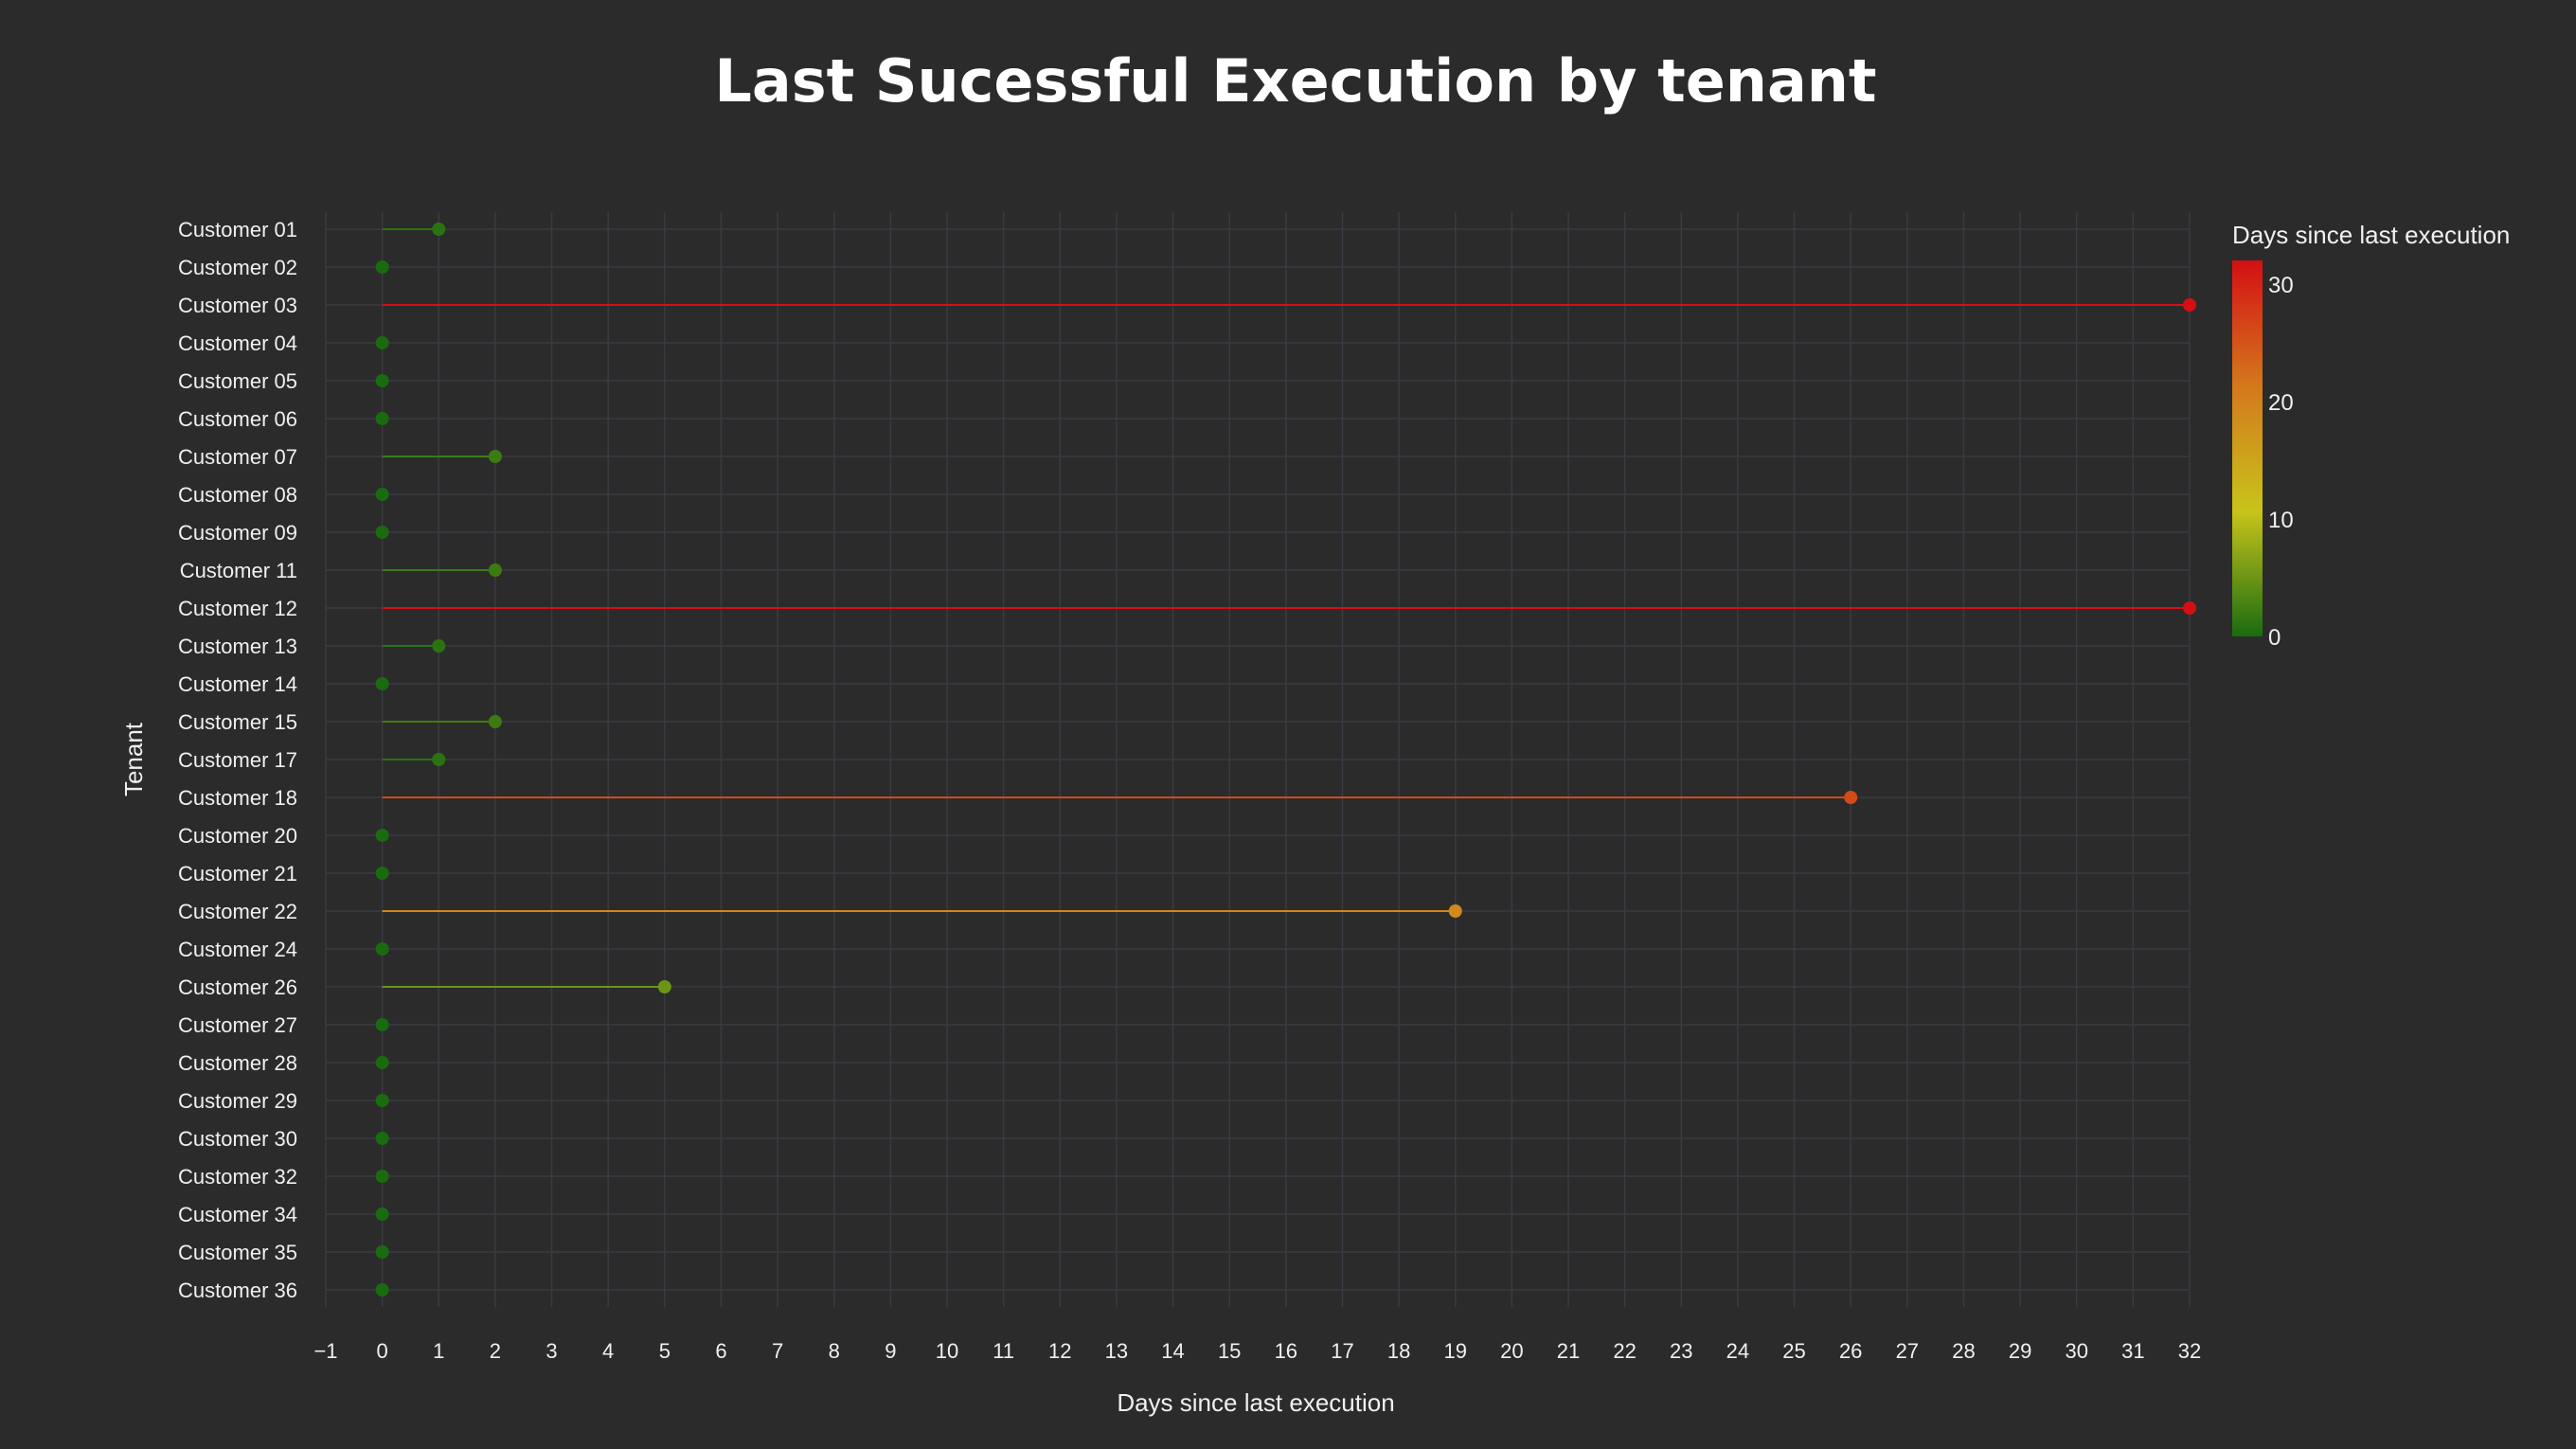 Image resolution: width=2576 pixels, height=1449 pixels. I want to click on y-tick-label: Customer 36, so click(237, 1290).